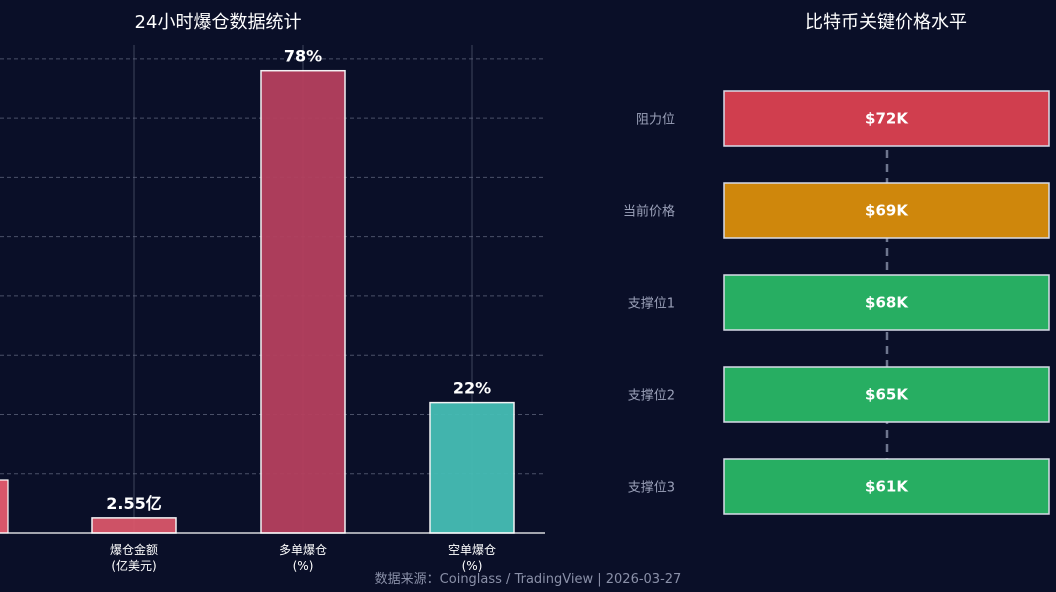  I want to click on x-tick-label-1: 多单爆仓, so click(303, 550).